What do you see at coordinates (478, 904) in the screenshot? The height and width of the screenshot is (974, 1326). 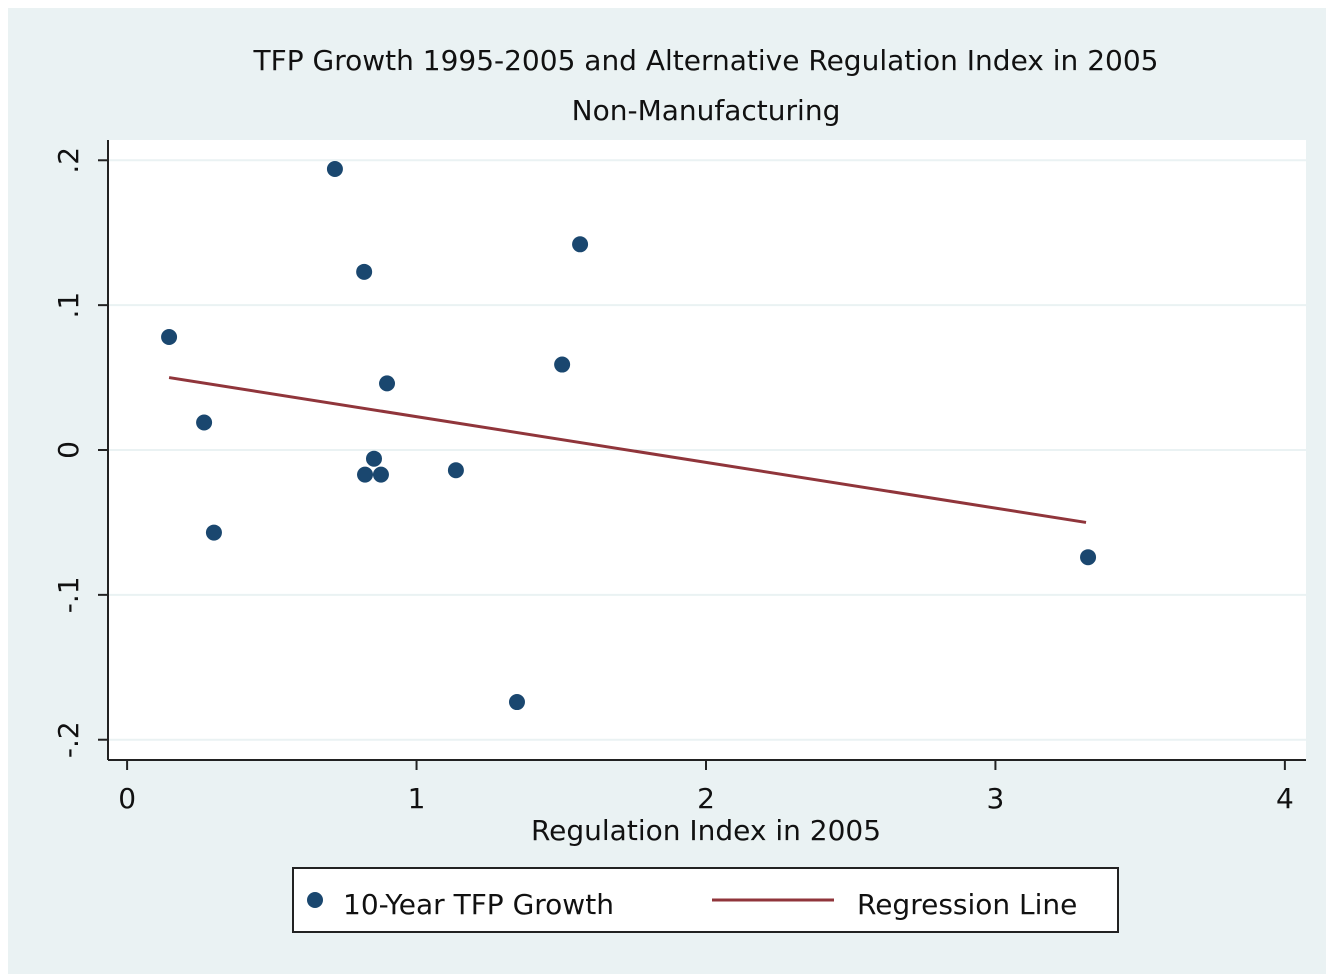 I see `legend-label: 10-Year TFP Growth` at bounding box center [478, 904].